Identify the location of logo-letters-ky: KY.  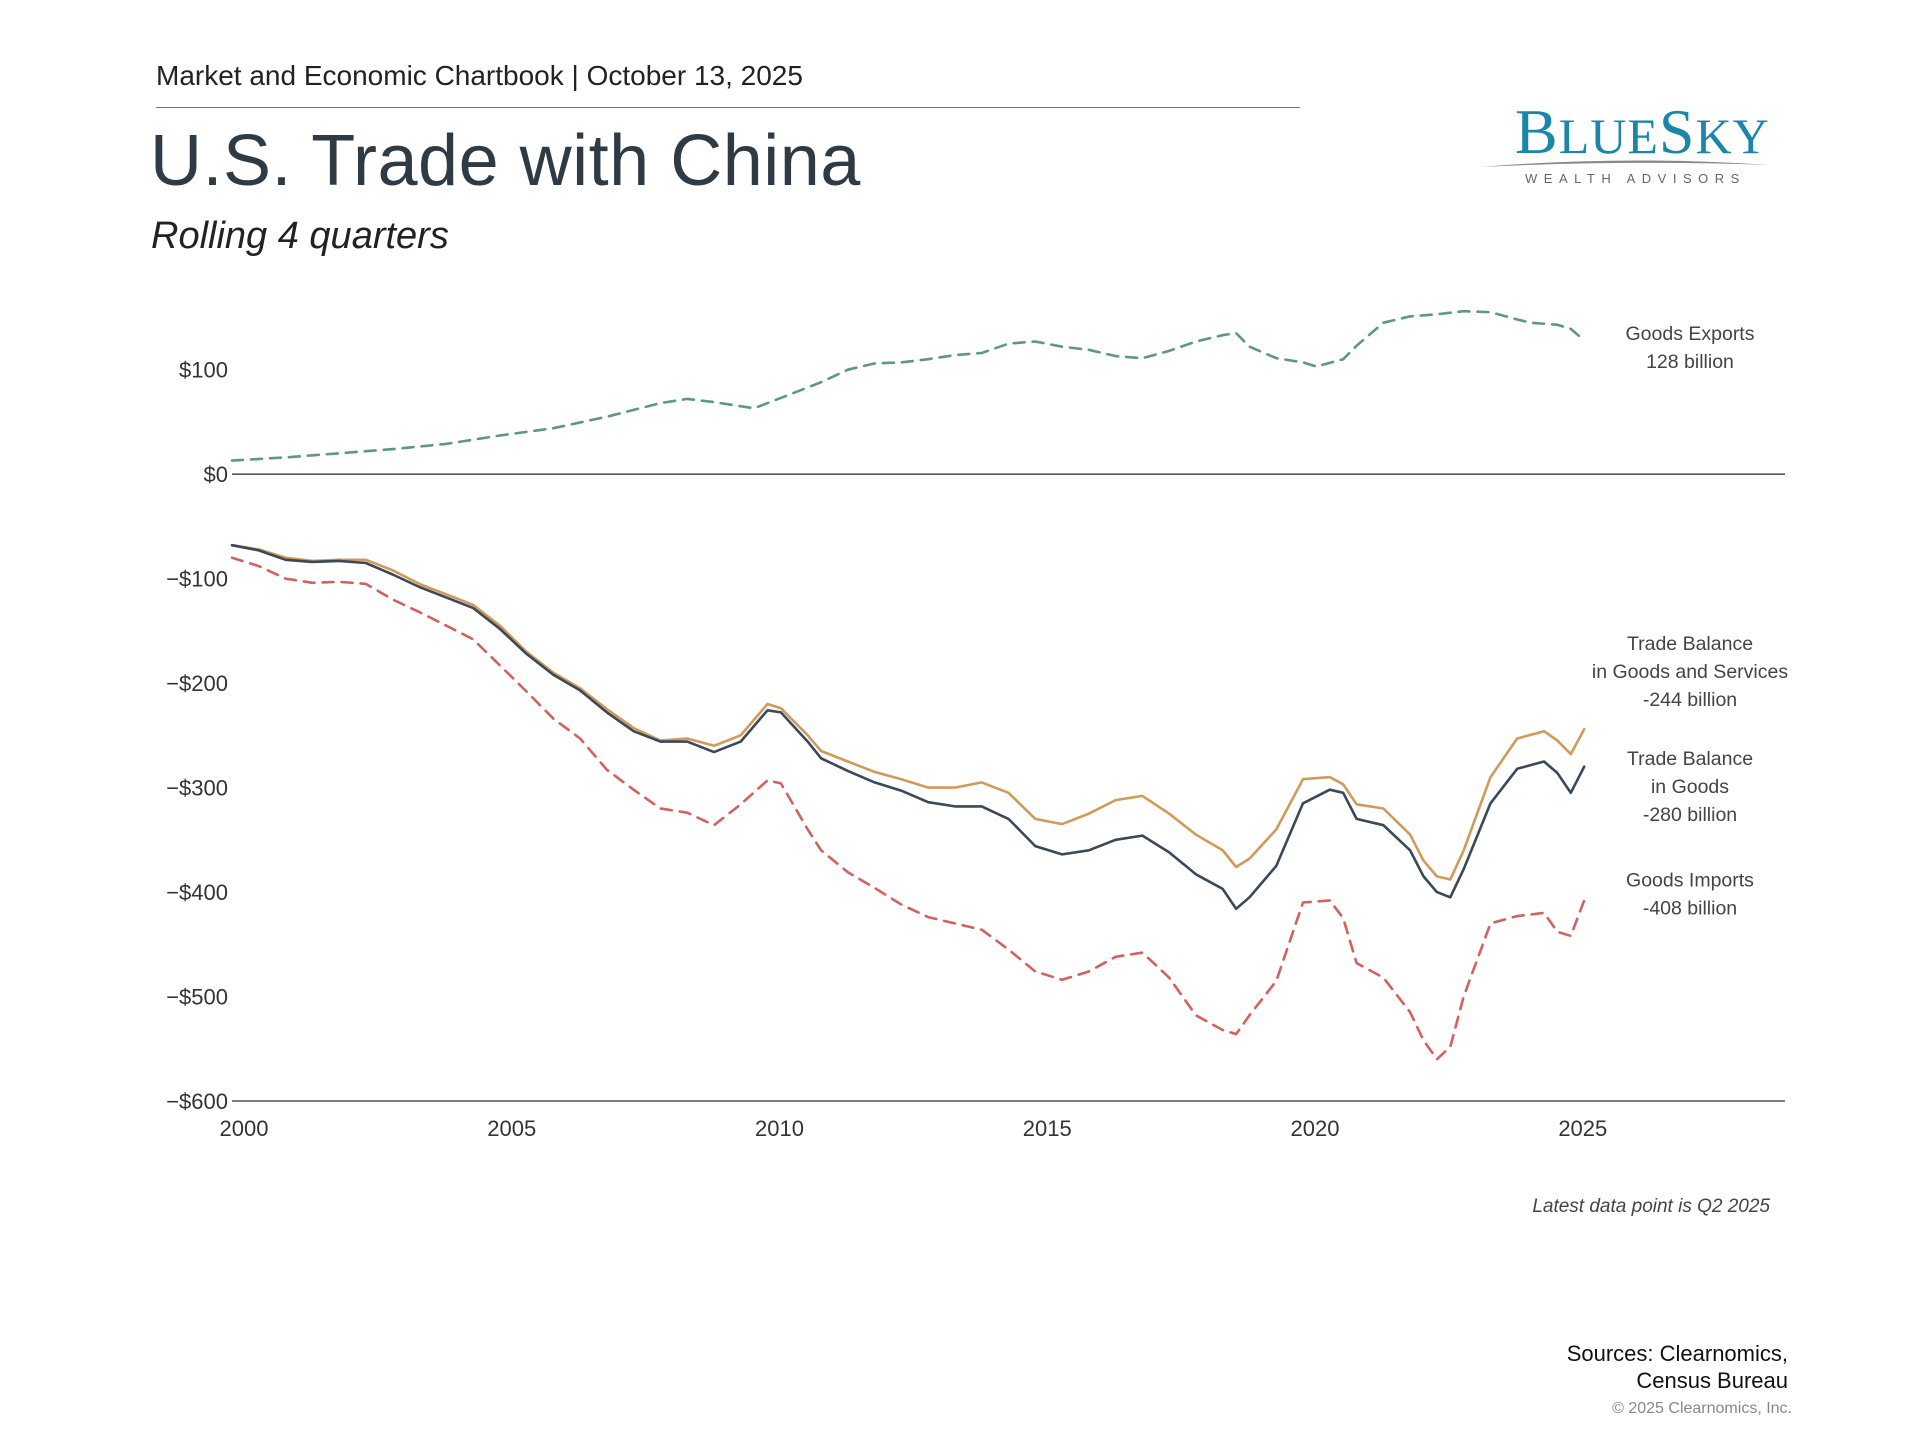
(1732, 136).